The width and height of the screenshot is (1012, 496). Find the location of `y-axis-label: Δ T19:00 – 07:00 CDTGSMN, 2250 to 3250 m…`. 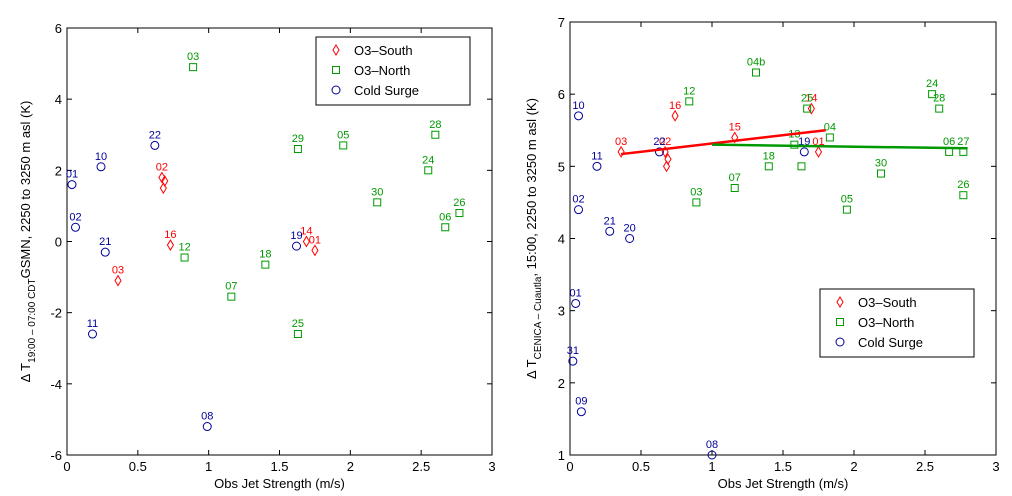

y-axis-label: Δ T19:00 – 07:00 CDTGSMN, 2250 to 3250 m… is located at coordinates (28, 242).